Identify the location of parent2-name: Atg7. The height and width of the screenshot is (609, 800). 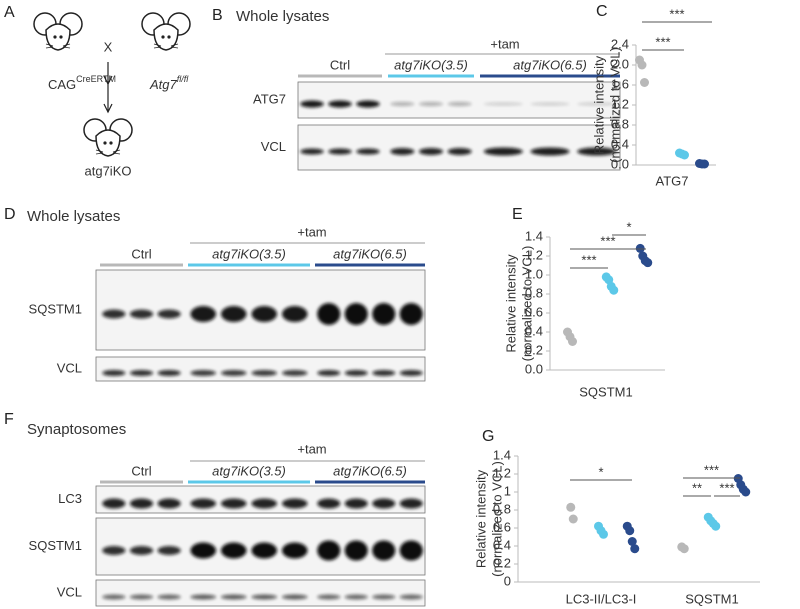
(163, 84).